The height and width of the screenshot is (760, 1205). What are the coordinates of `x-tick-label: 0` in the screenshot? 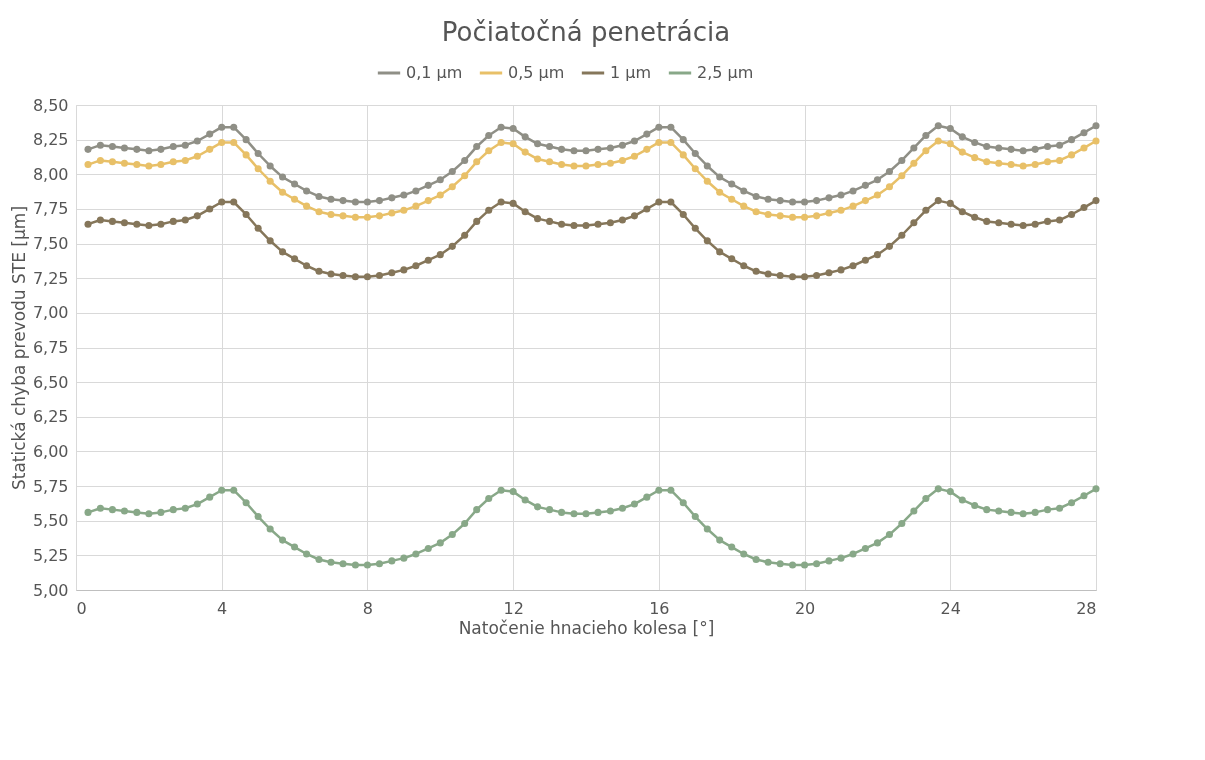 It's located at (81, 608).